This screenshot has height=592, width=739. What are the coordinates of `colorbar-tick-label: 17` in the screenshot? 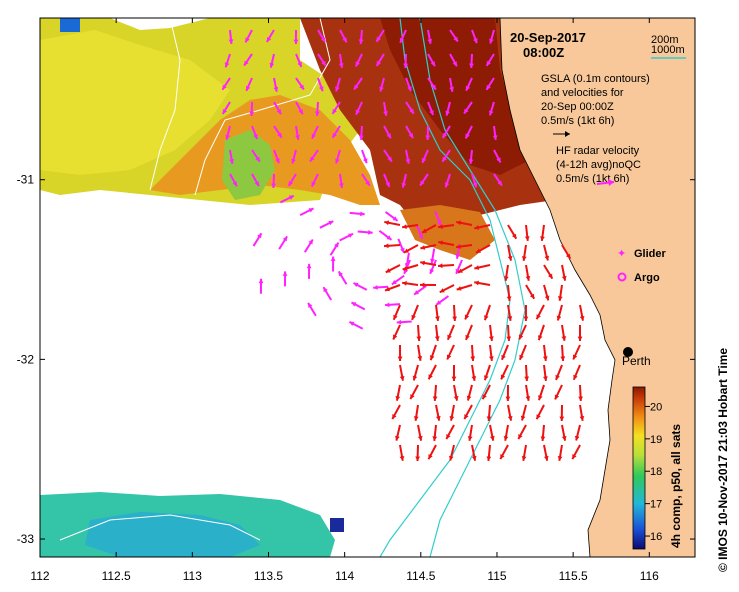 It's located at (656, 505).